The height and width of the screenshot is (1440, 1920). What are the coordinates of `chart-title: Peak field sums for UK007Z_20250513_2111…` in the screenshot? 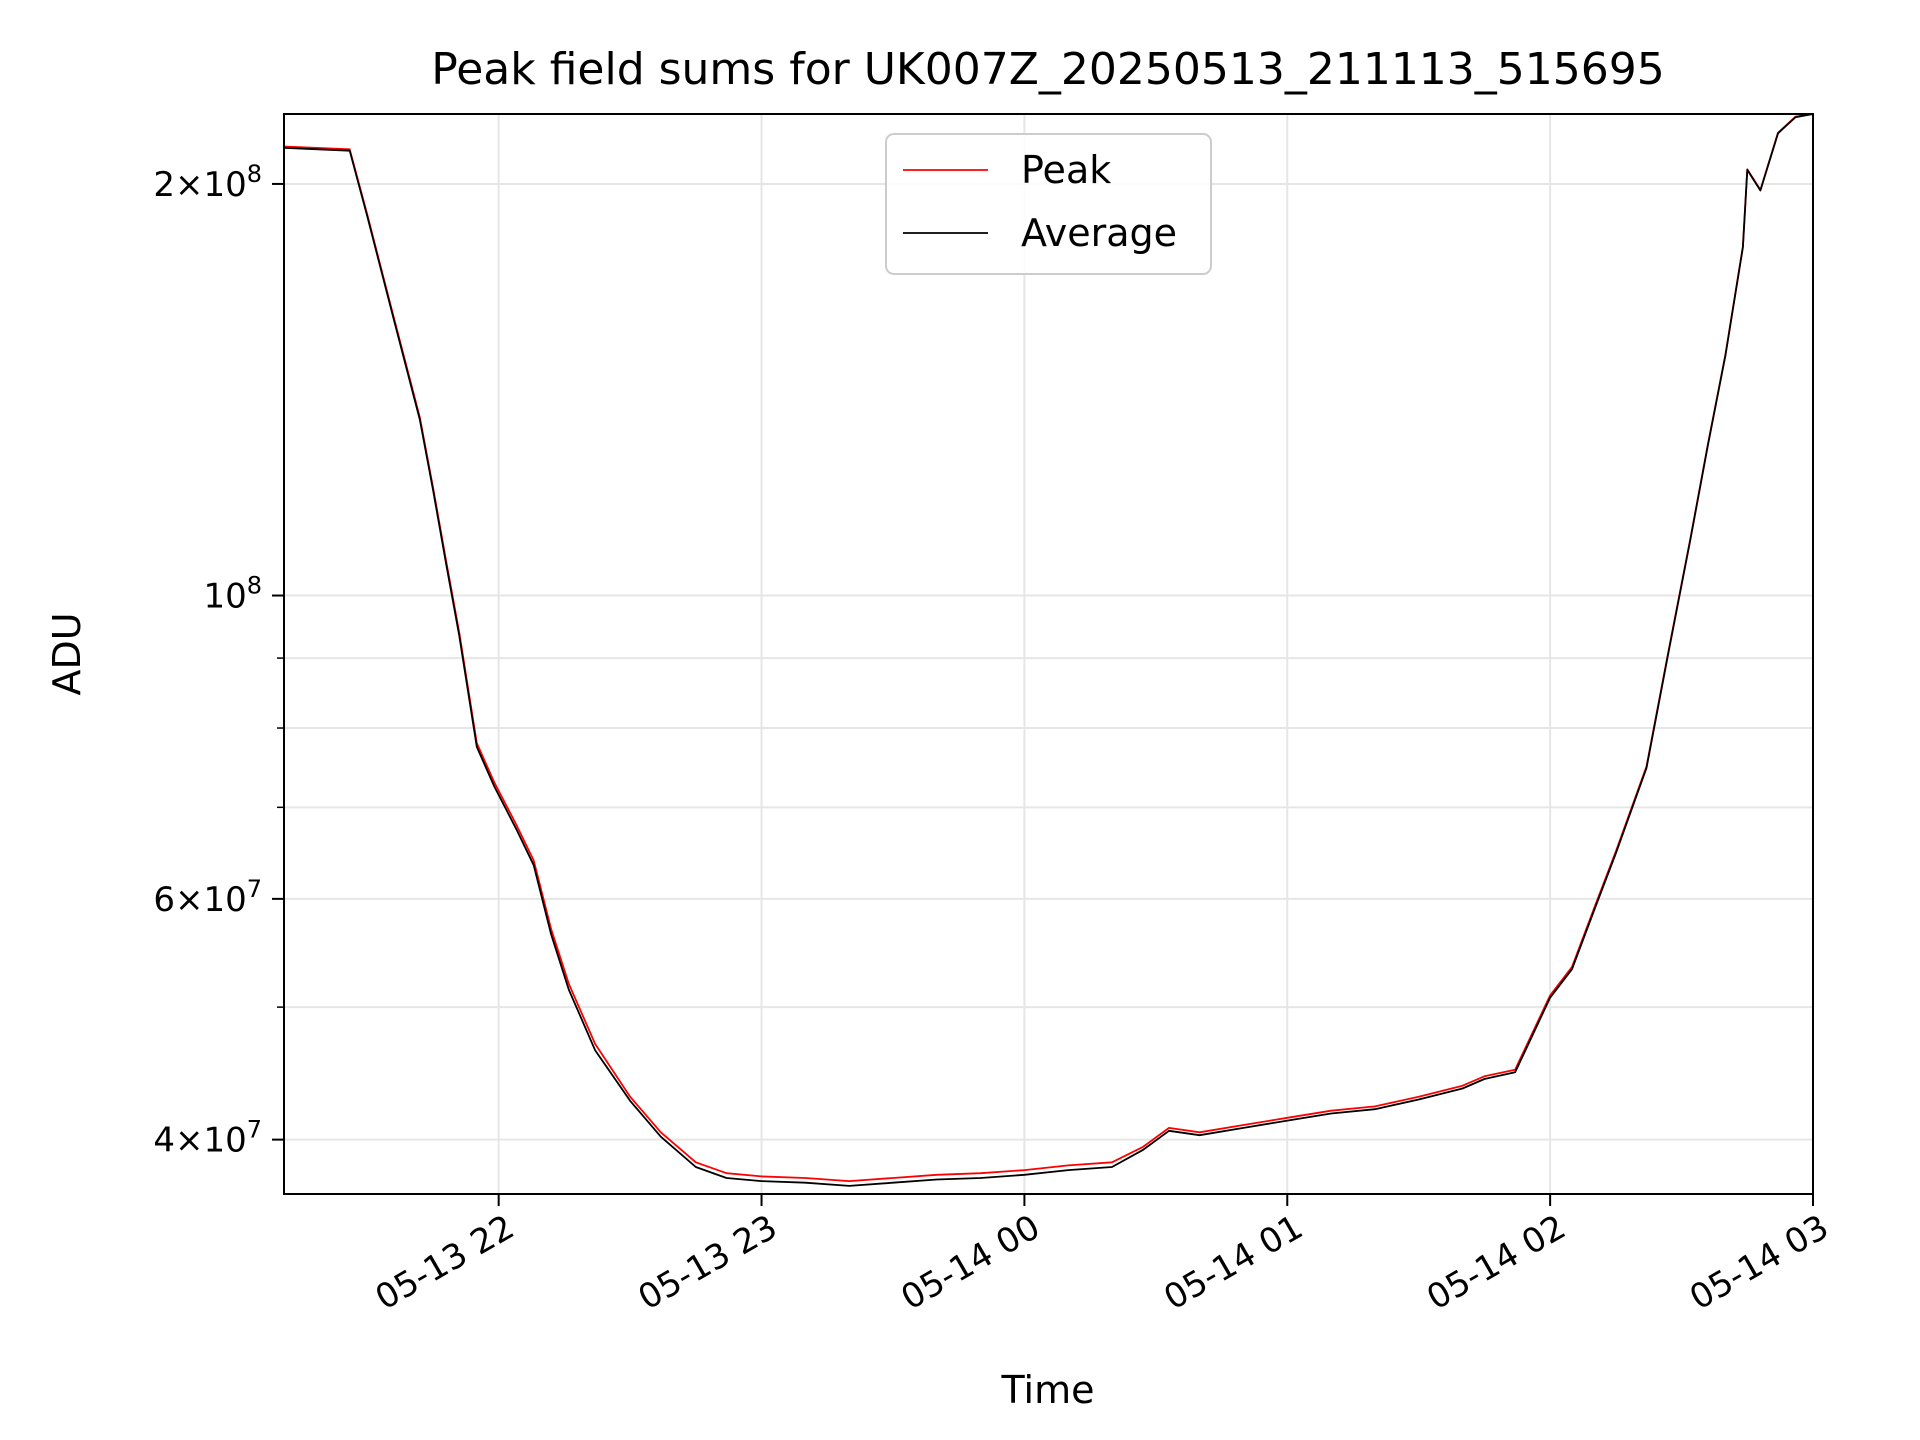 It's located at (1048, 69).